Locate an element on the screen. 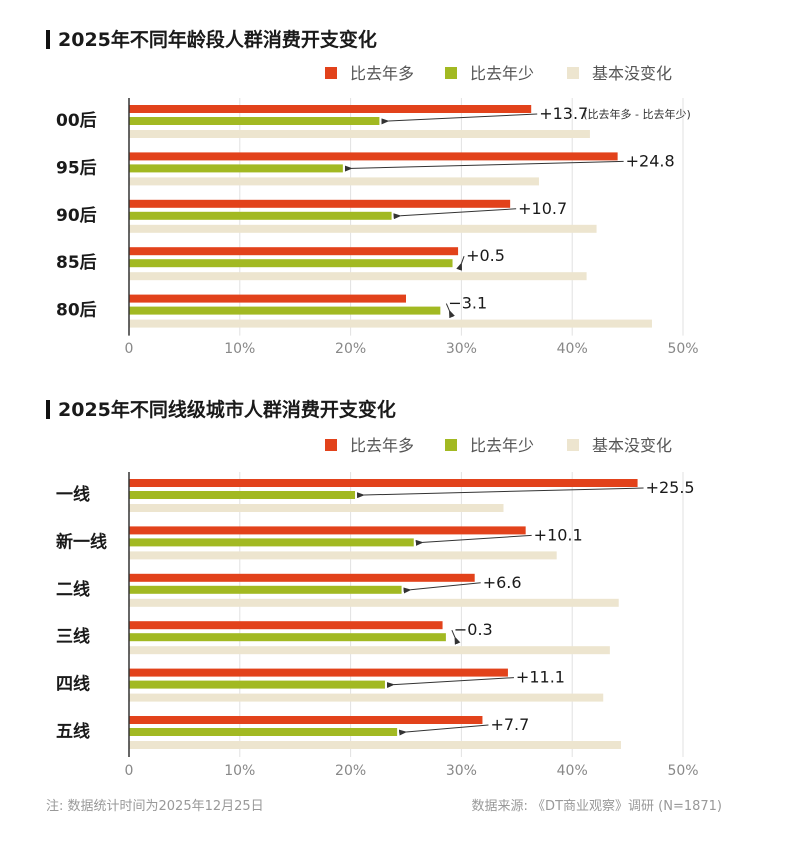 This screenshot has width=800, height=842. chart-title: 2025年不同线级城市人群消费开支变化 is located at coordinates (227, 409).